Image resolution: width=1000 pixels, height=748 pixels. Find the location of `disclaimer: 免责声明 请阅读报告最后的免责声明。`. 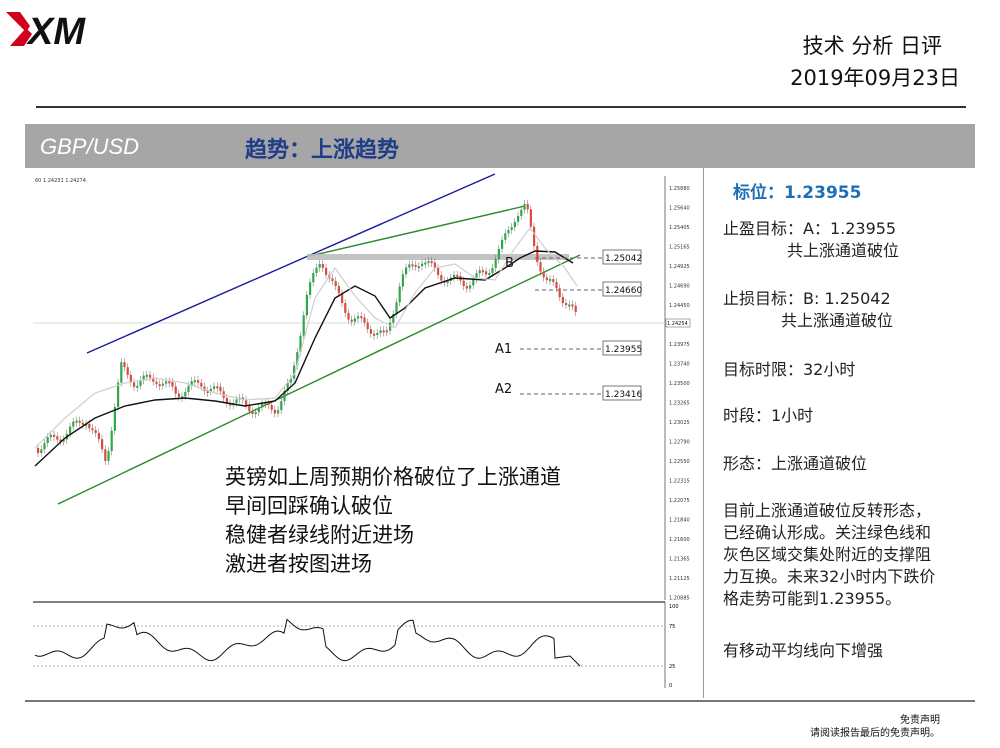

disclaimer: 免责声明 请阅读报告最后的免责声明。 is located at coordinates (875, 727).